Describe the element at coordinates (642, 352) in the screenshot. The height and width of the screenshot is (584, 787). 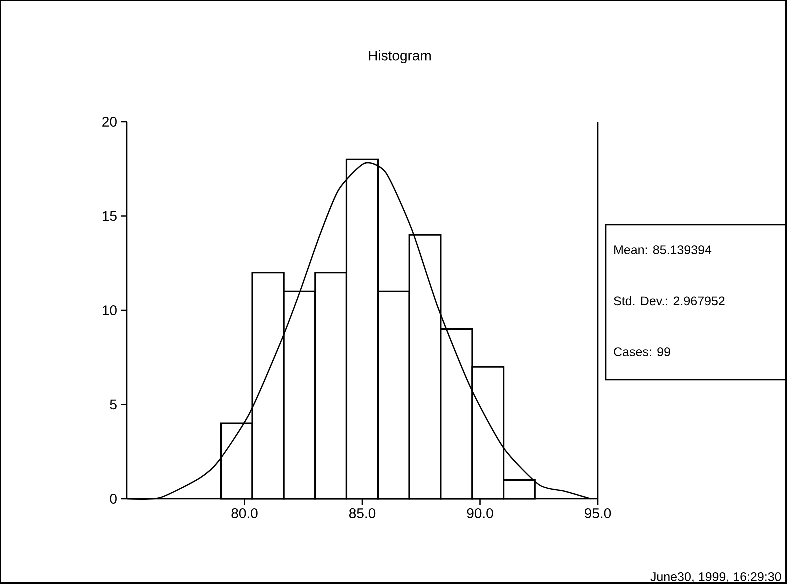
I see `text: Cases: 99` at that location.